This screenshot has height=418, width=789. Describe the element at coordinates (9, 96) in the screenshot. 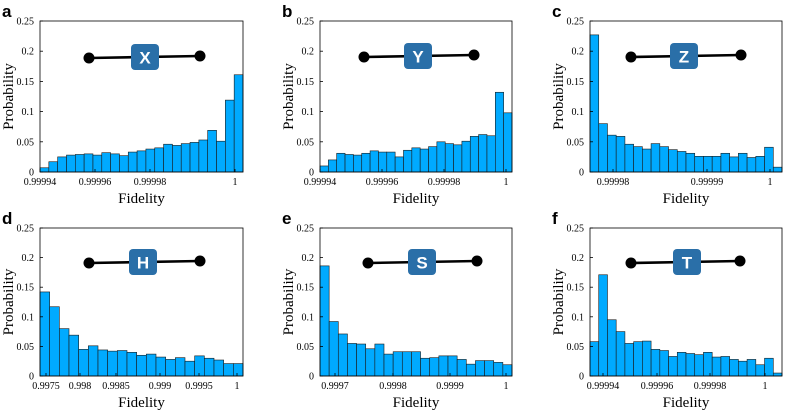

I see `y-axis-title: Probability` at that location.